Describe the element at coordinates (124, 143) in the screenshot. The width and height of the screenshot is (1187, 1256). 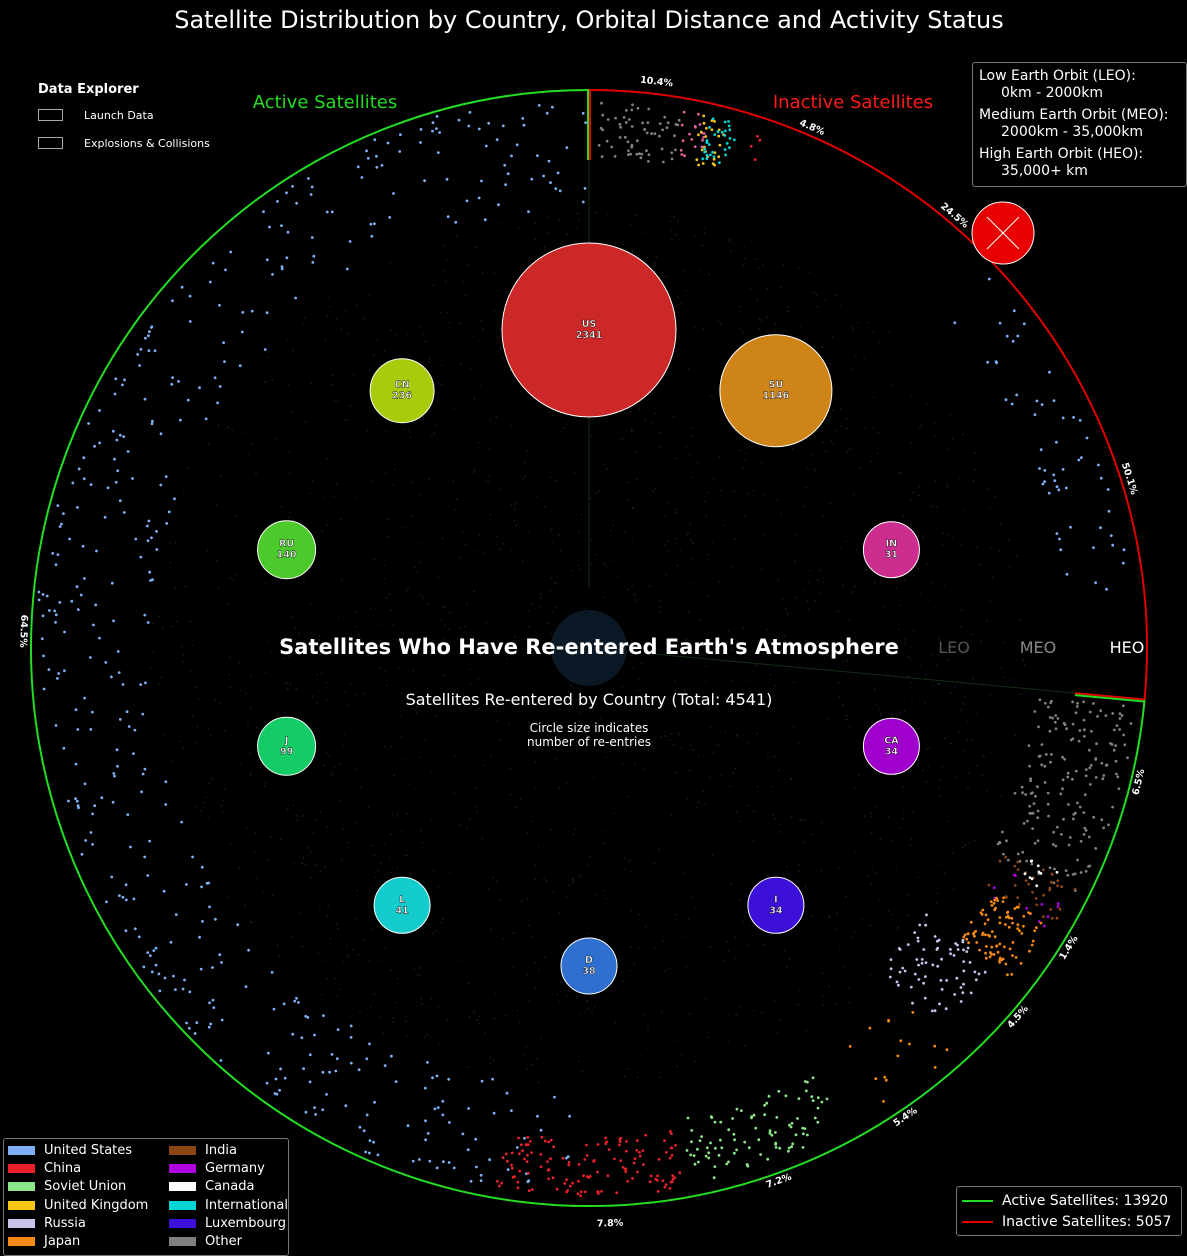
I see `explorer-explosions: Explosions & Collisions` at that location.